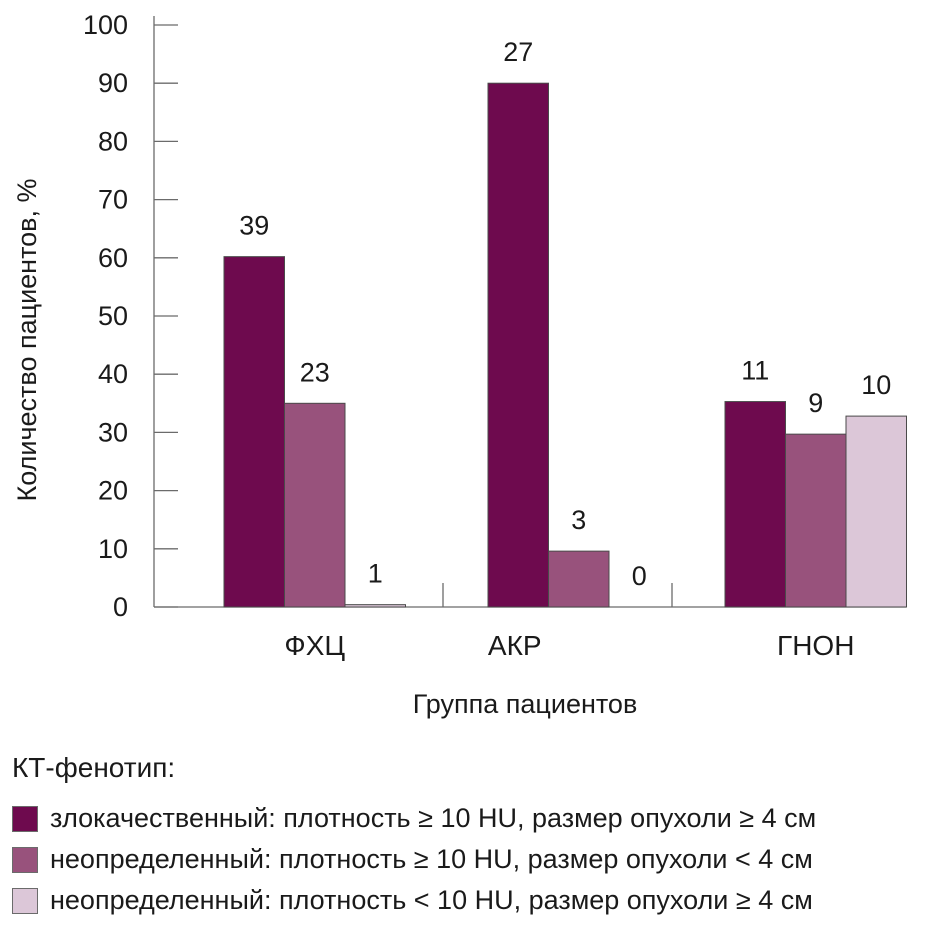 The width and height of the screenshot is (932, 925). Describe the element at coordinates (120, 607) in the screenshot. I see `y-tick-label: 0` at that location.